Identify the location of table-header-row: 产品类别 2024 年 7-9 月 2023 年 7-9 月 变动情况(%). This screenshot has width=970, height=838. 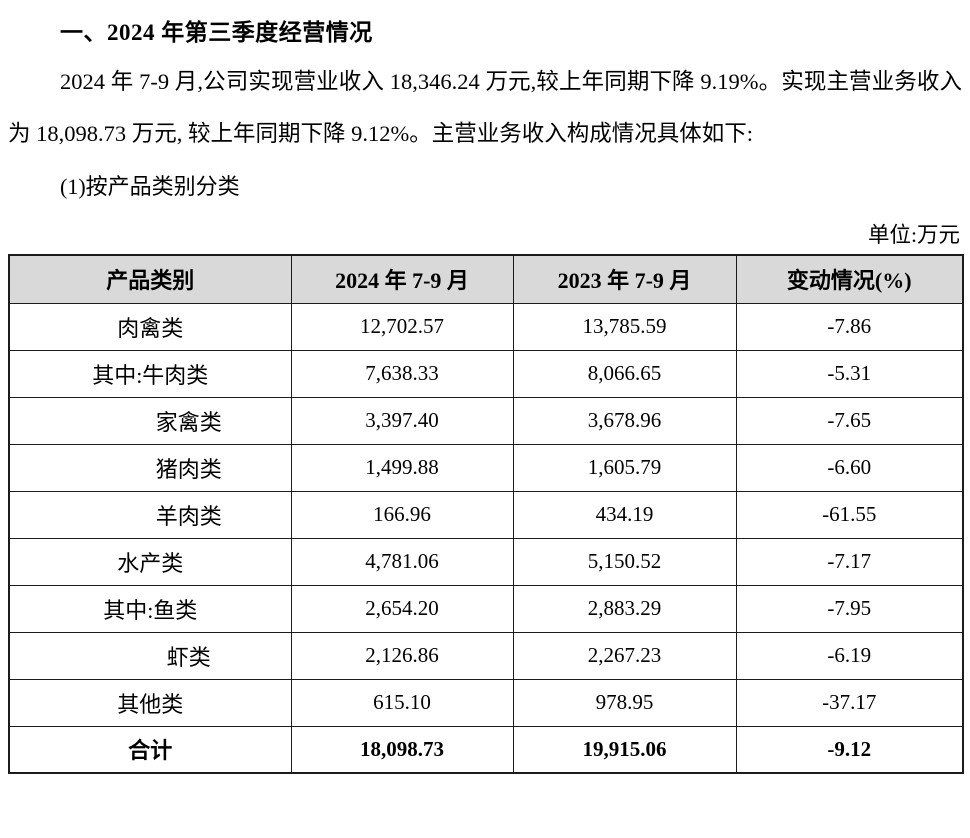
(486, 279).